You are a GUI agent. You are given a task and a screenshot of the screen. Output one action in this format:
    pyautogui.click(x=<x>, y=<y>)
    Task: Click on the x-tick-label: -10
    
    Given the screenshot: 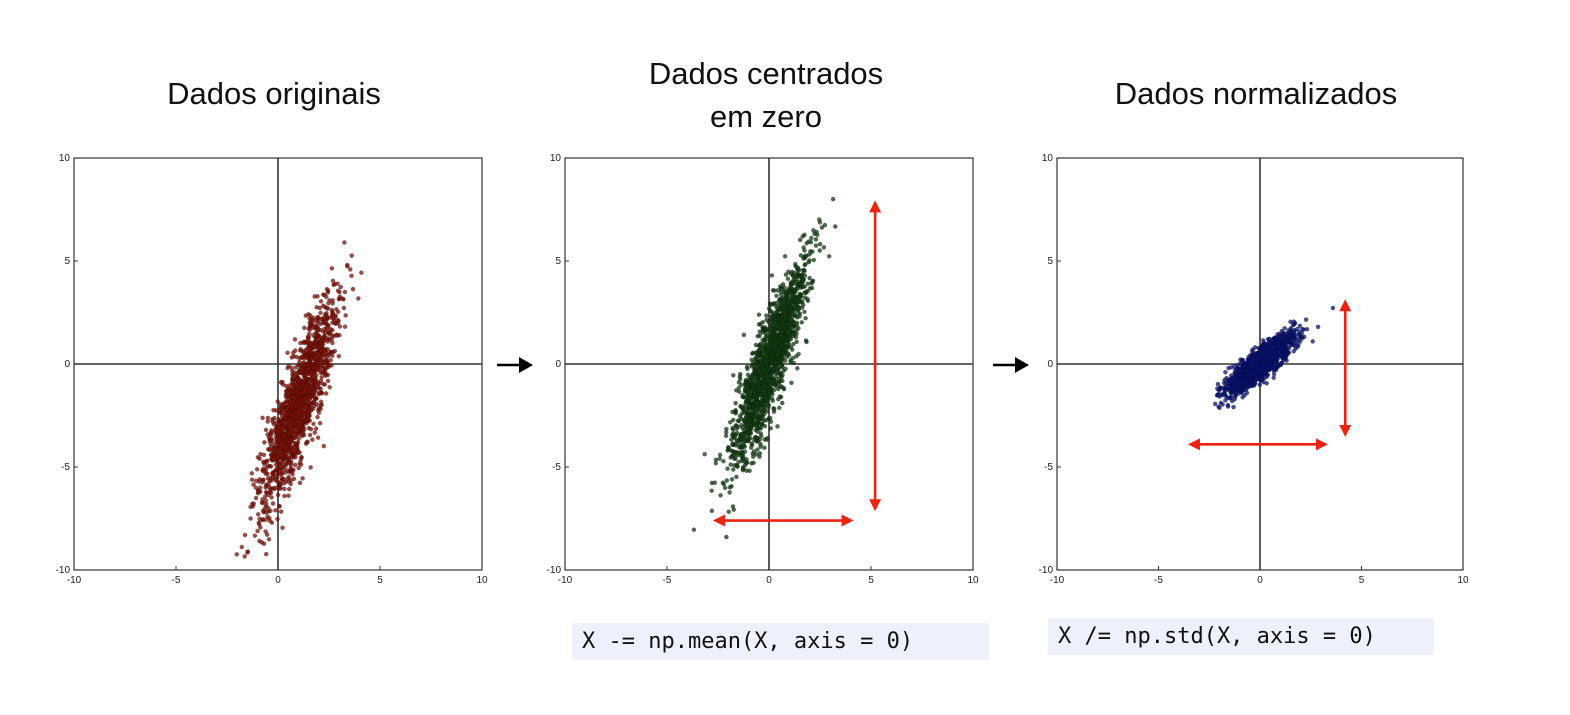 What is the action you would take?
    pyautogui.click(x=74, y=580)
    